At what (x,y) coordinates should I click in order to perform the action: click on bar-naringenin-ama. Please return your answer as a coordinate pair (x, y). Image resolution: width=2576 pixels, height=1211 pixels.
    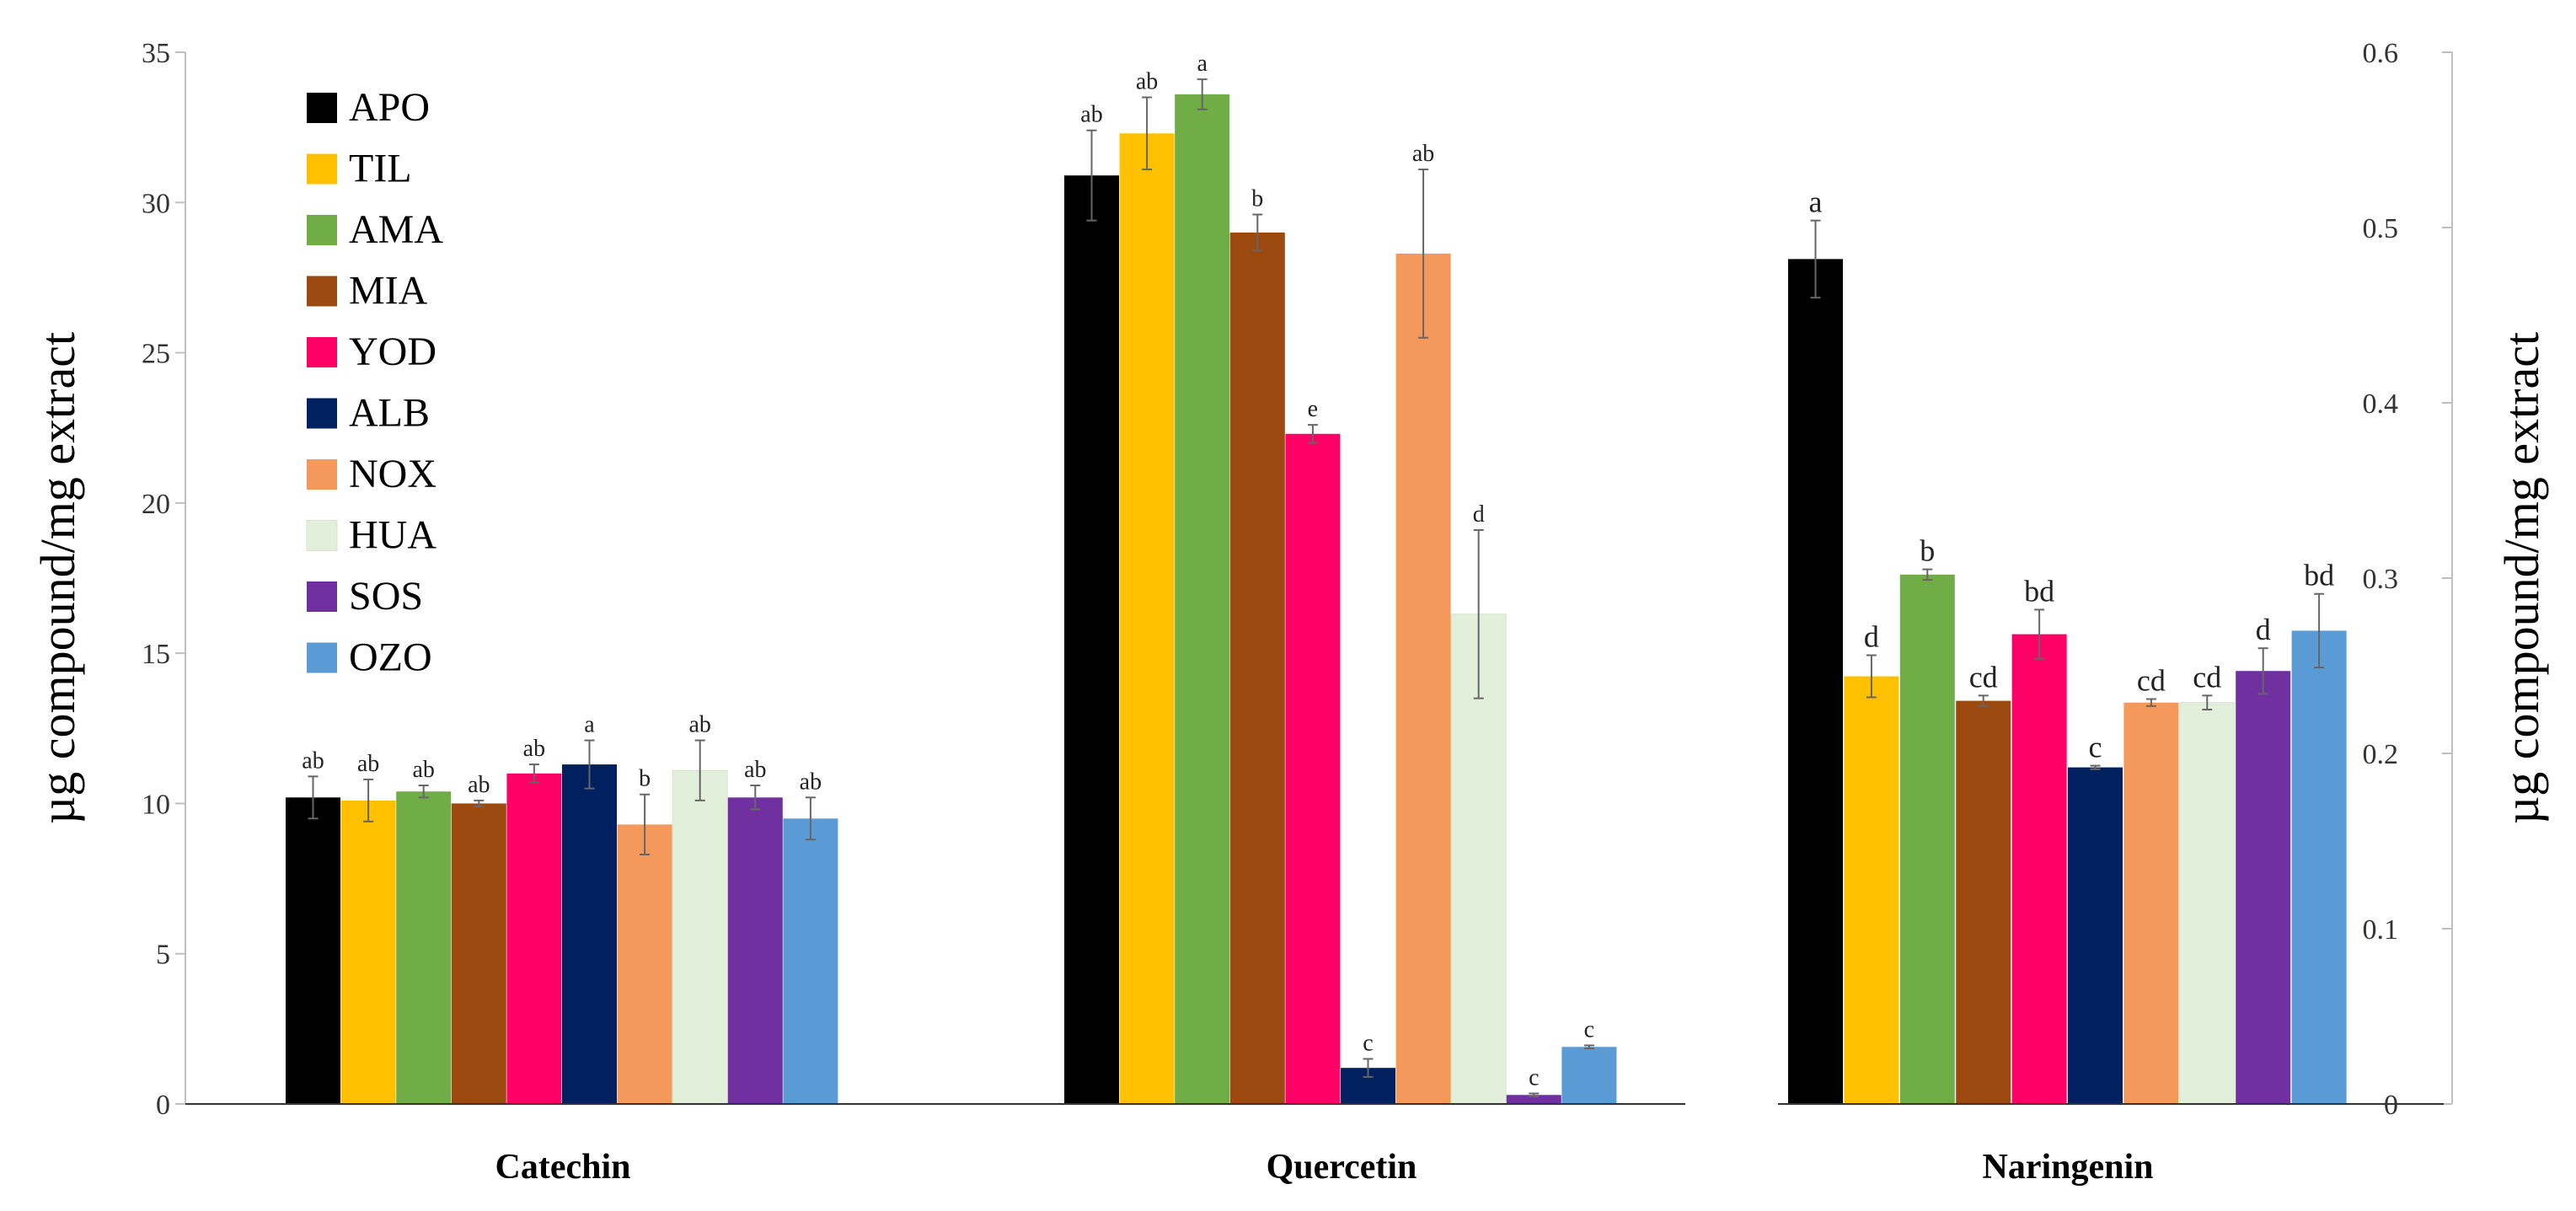
    Looking at the image, I should click on (1927, 839).